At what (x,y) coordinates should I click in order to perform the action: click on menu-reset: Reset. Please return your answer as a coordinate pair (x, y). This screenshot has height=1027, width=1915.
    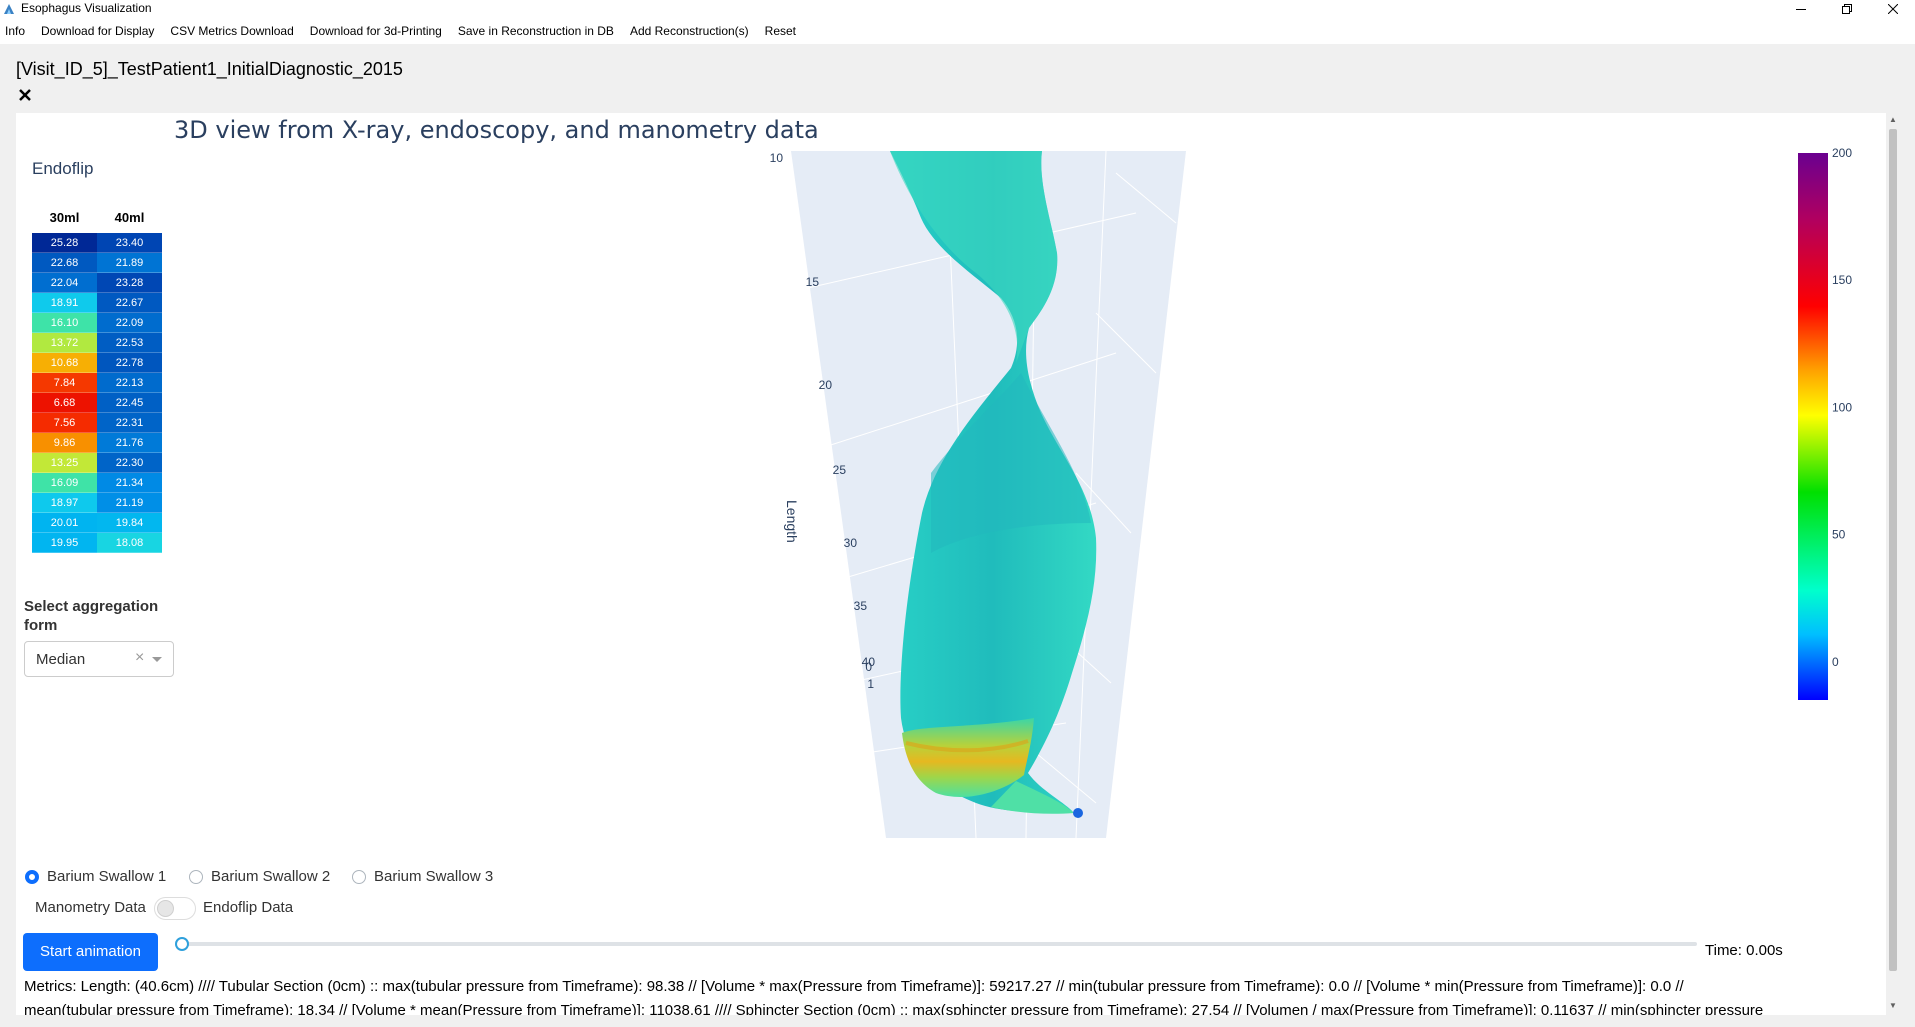
    Looking at the image, I should click on (780, 31).